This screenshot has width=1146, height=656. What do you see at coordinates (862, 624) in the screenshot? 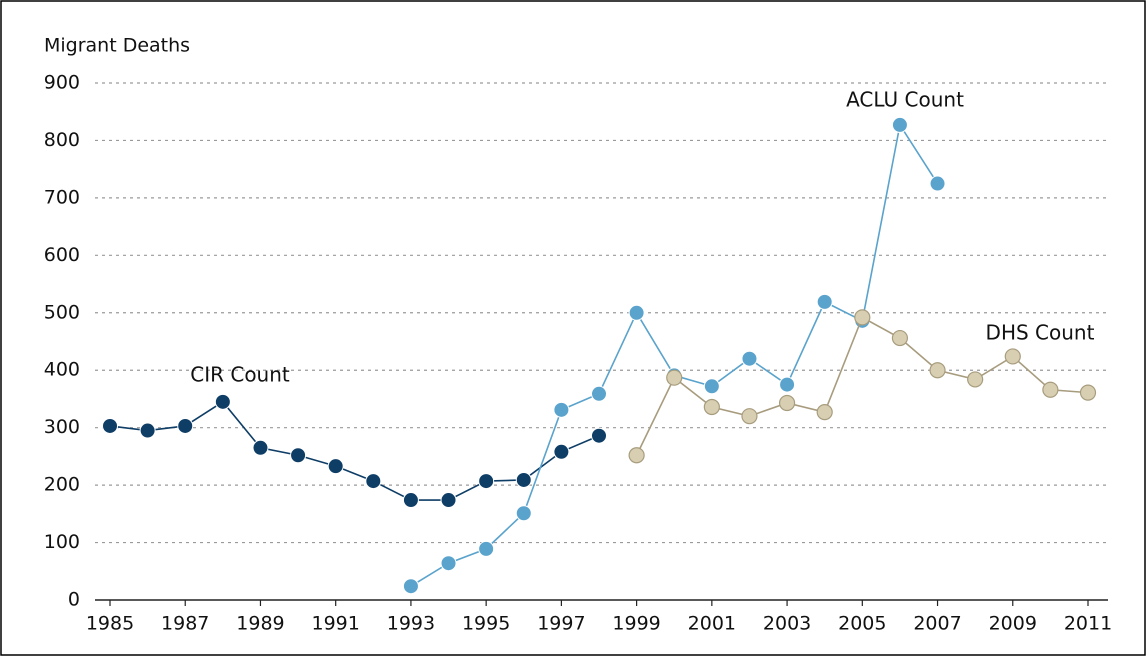
I see `x-tick-label: 2005` at bounding box center [862, 624].